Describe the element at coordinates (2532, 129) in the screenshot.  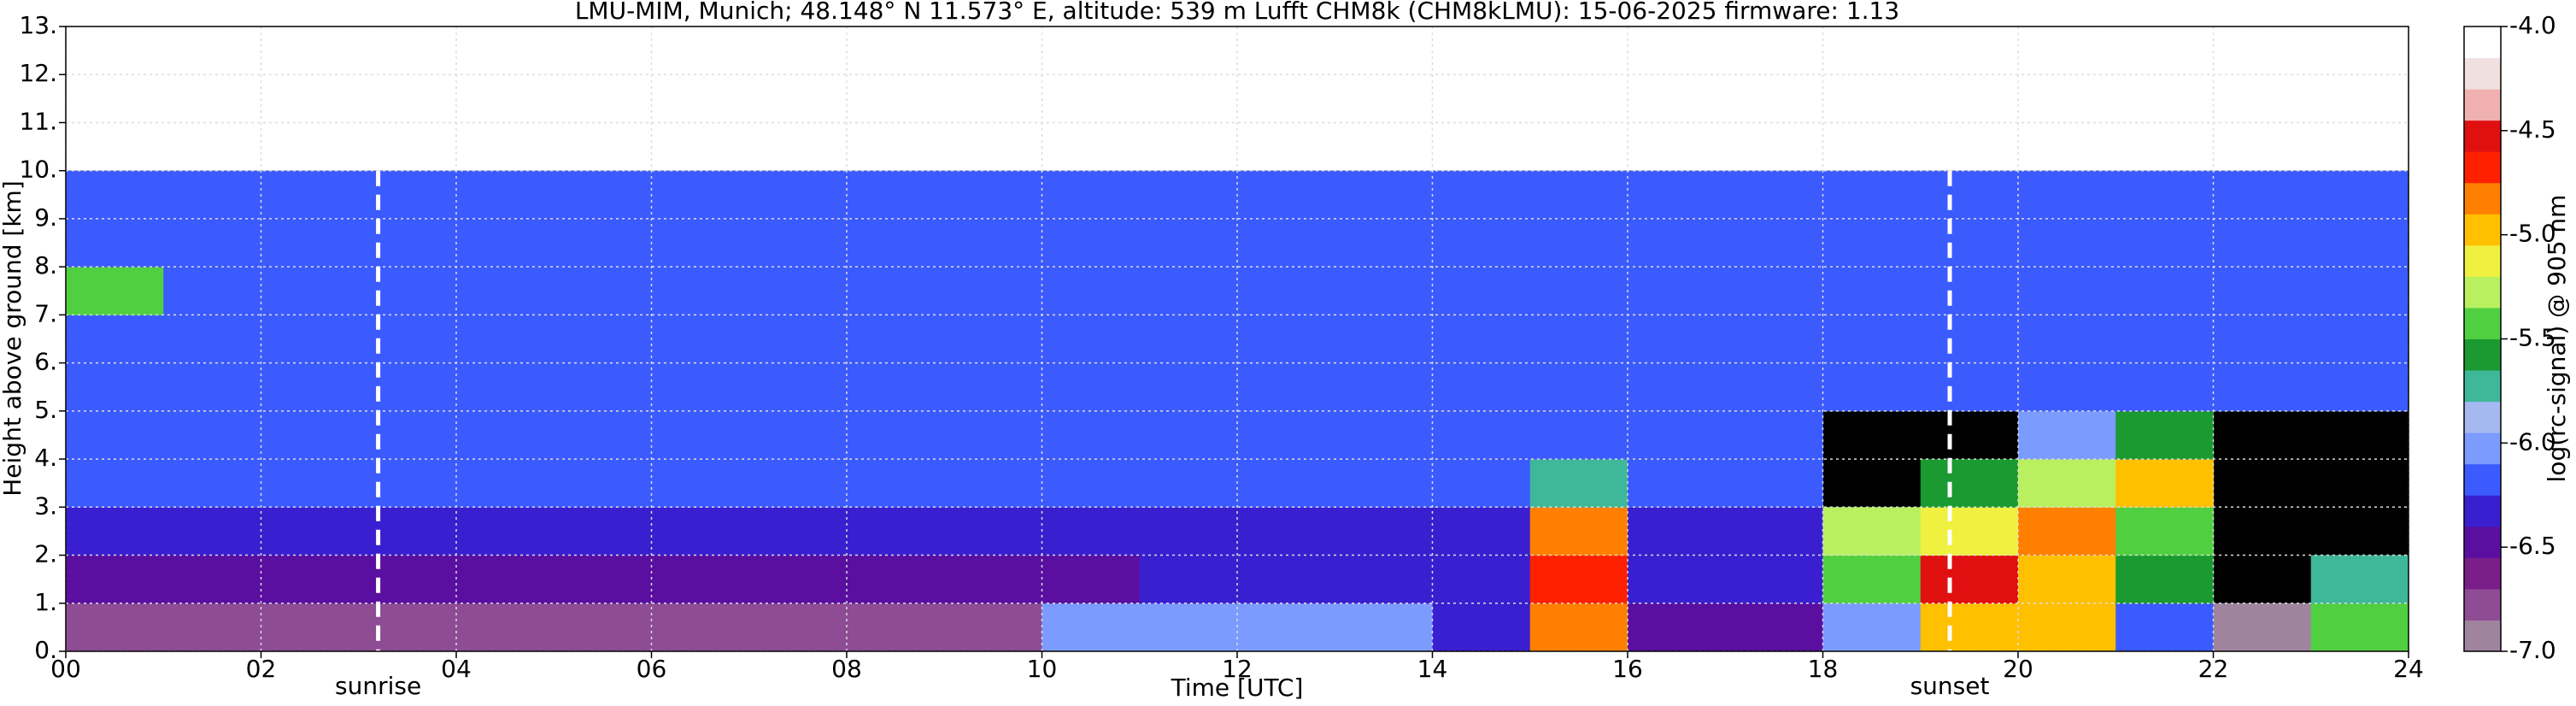
I see `colorbar-tick-label: -4.5` at that location.